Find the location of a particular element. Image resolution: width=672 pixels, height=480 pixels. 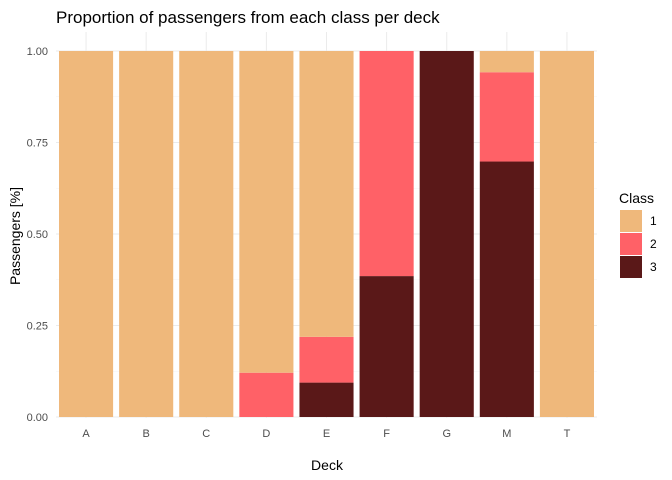

x-tick-label: C is located at coordinates (206, 434).